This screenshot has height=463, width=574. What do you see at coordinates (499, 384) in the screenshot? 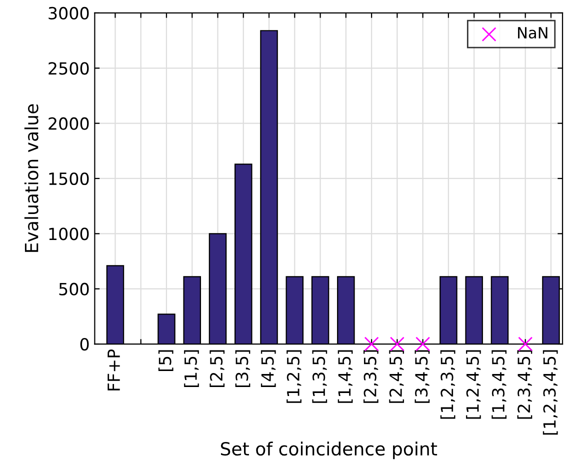
I see `x-tick-label: [1,3,4,5]` at bounding box center [499, 384].